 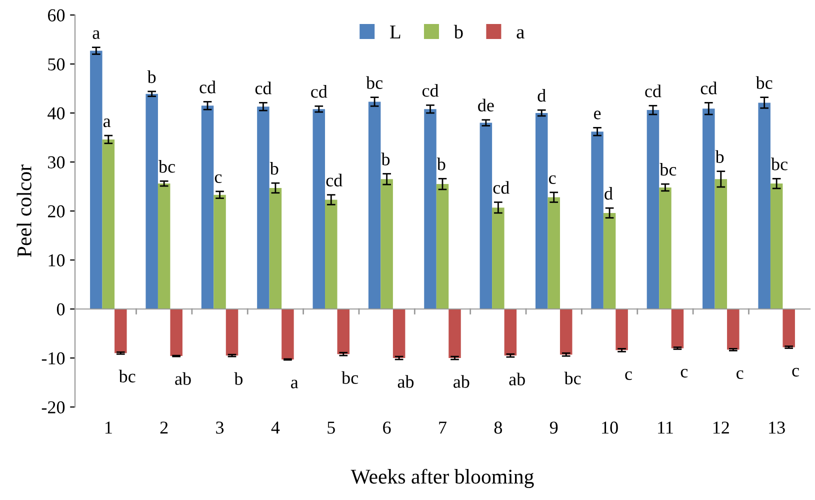 I want to click on x-axis-title: Weeks after blooming, so click(x=442, y=478).